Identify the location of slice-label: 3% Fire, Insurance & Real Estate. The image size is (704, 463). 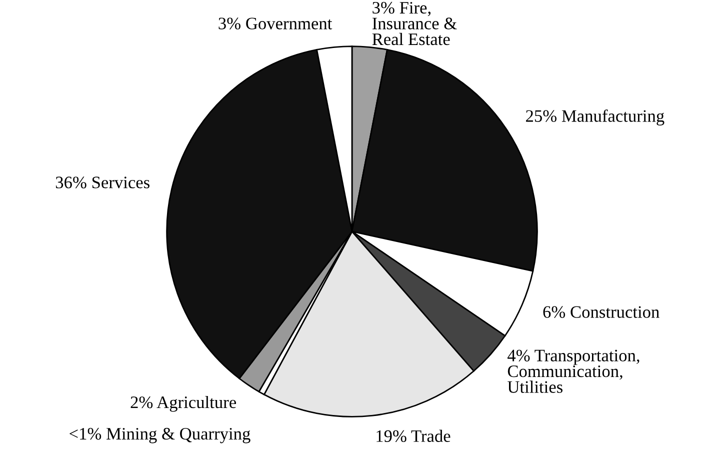
(414, 24).